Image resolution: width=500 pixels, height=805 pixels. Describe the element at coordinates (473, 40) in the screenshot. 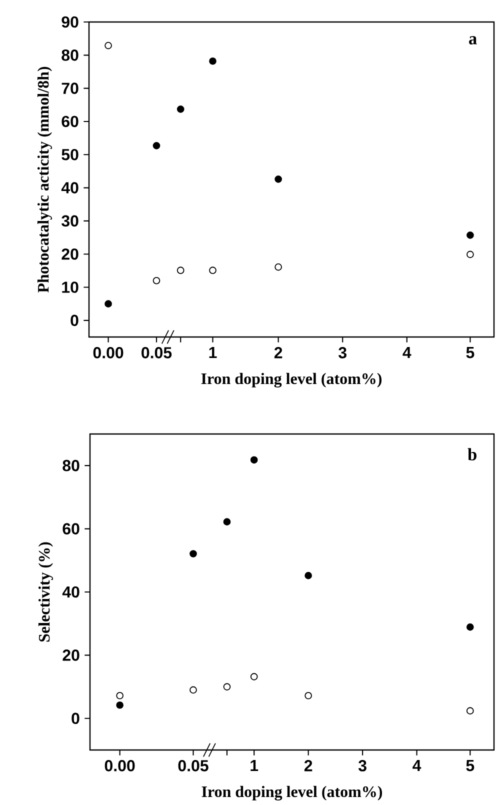

I see `annotation: a` at that location.